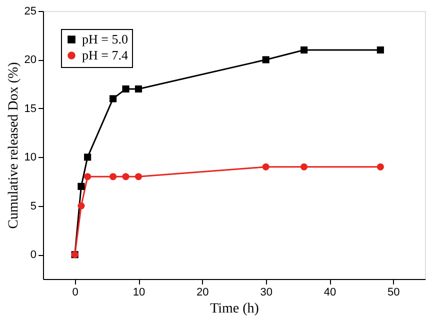 Image resolution: width=446 pixels, height=333 pixels. What do you see at coordinates (105, 55) in the screenshot?
I see `legend-label: pH = 7.4` at bounding box center [105, 55].